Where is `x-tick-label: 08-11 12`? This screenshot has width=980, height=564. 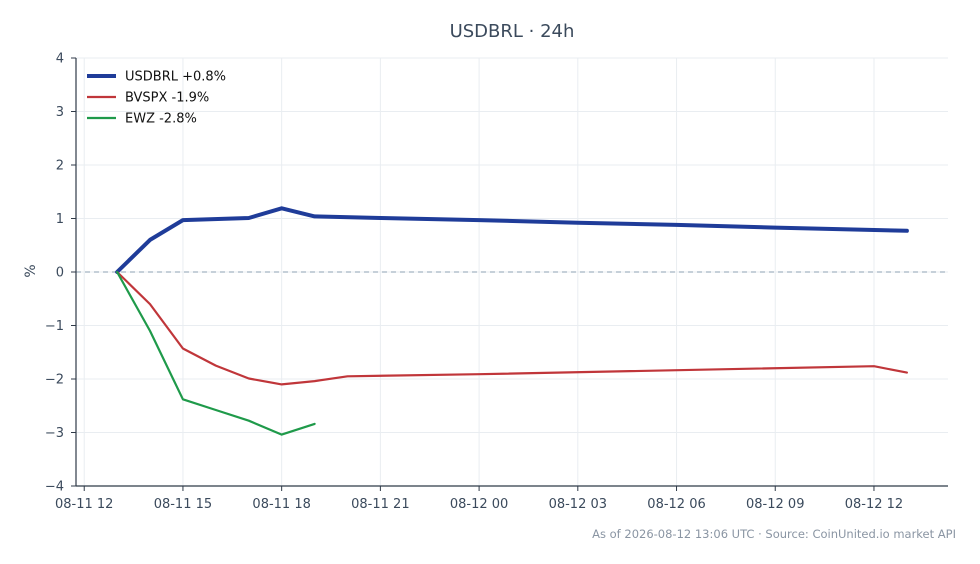 x-tick-label: 08-11 12 is located at coordinates (84, 504).